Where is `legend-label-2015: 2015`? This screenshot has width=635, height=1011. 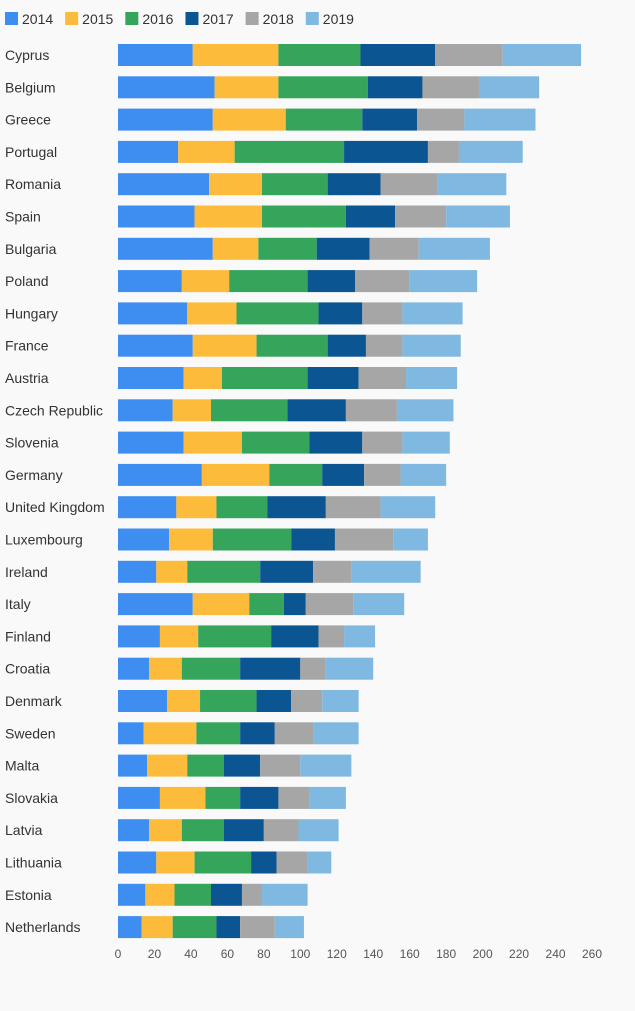
legend-label-2015: 2015 is located at coordinates (97, 19).